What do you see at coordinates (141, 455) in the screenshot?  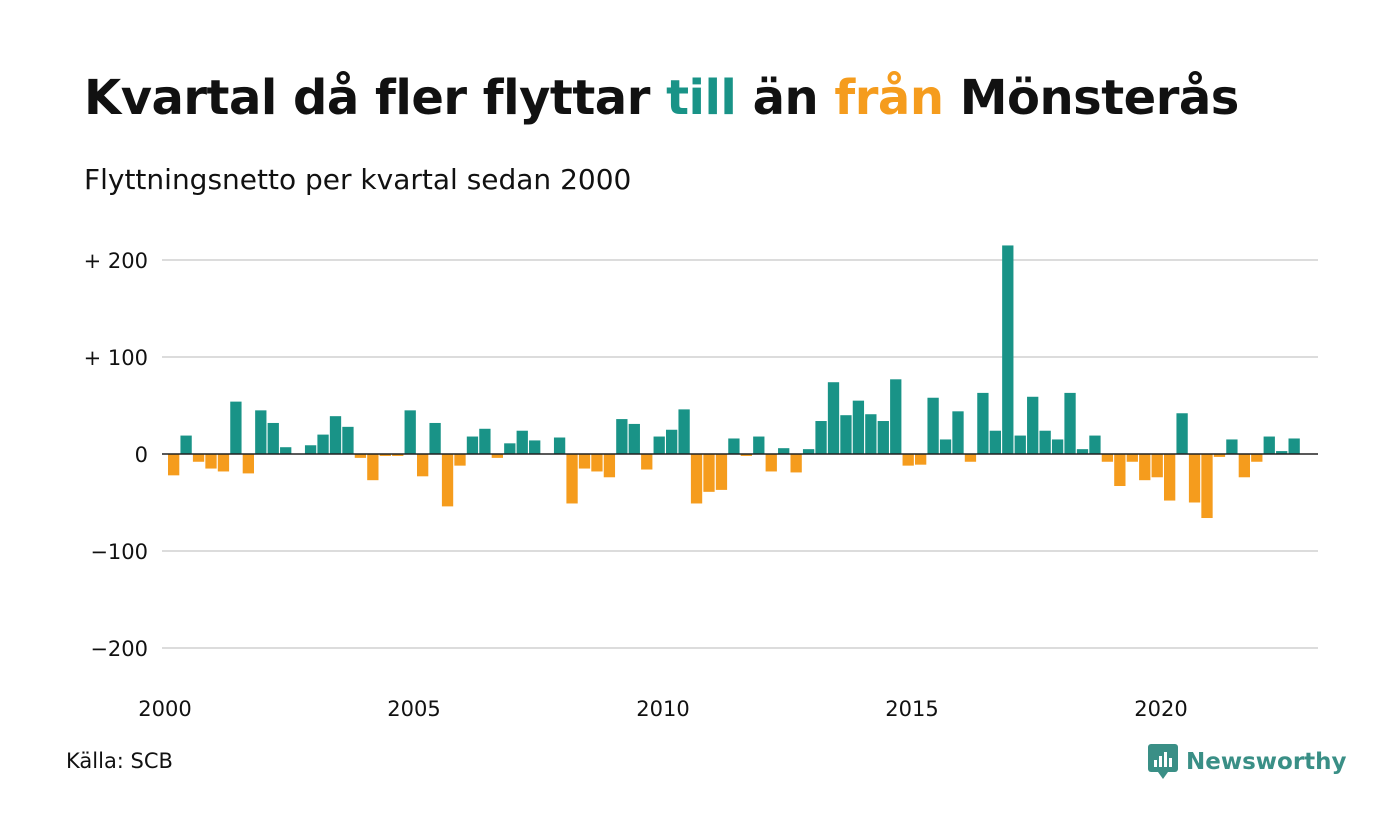 I see `y-tick-label: 0` at bounding box center [141, 455].